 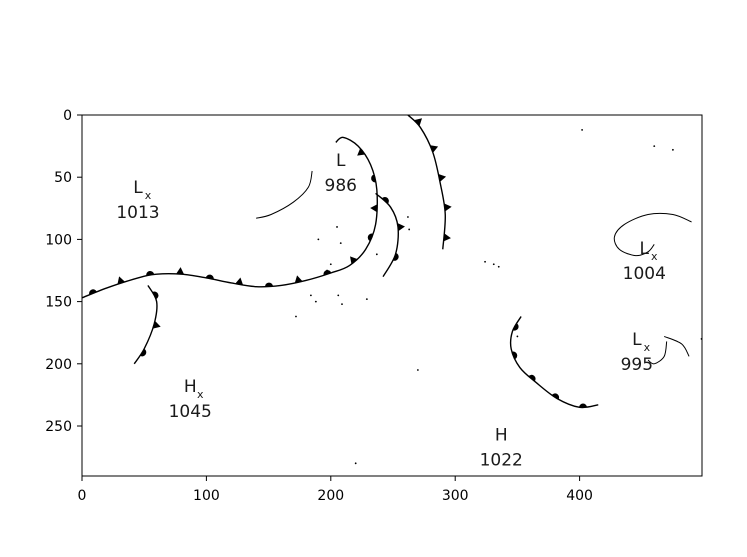 I want to click on x-tick-label: 400, so click(x=579, y=496).